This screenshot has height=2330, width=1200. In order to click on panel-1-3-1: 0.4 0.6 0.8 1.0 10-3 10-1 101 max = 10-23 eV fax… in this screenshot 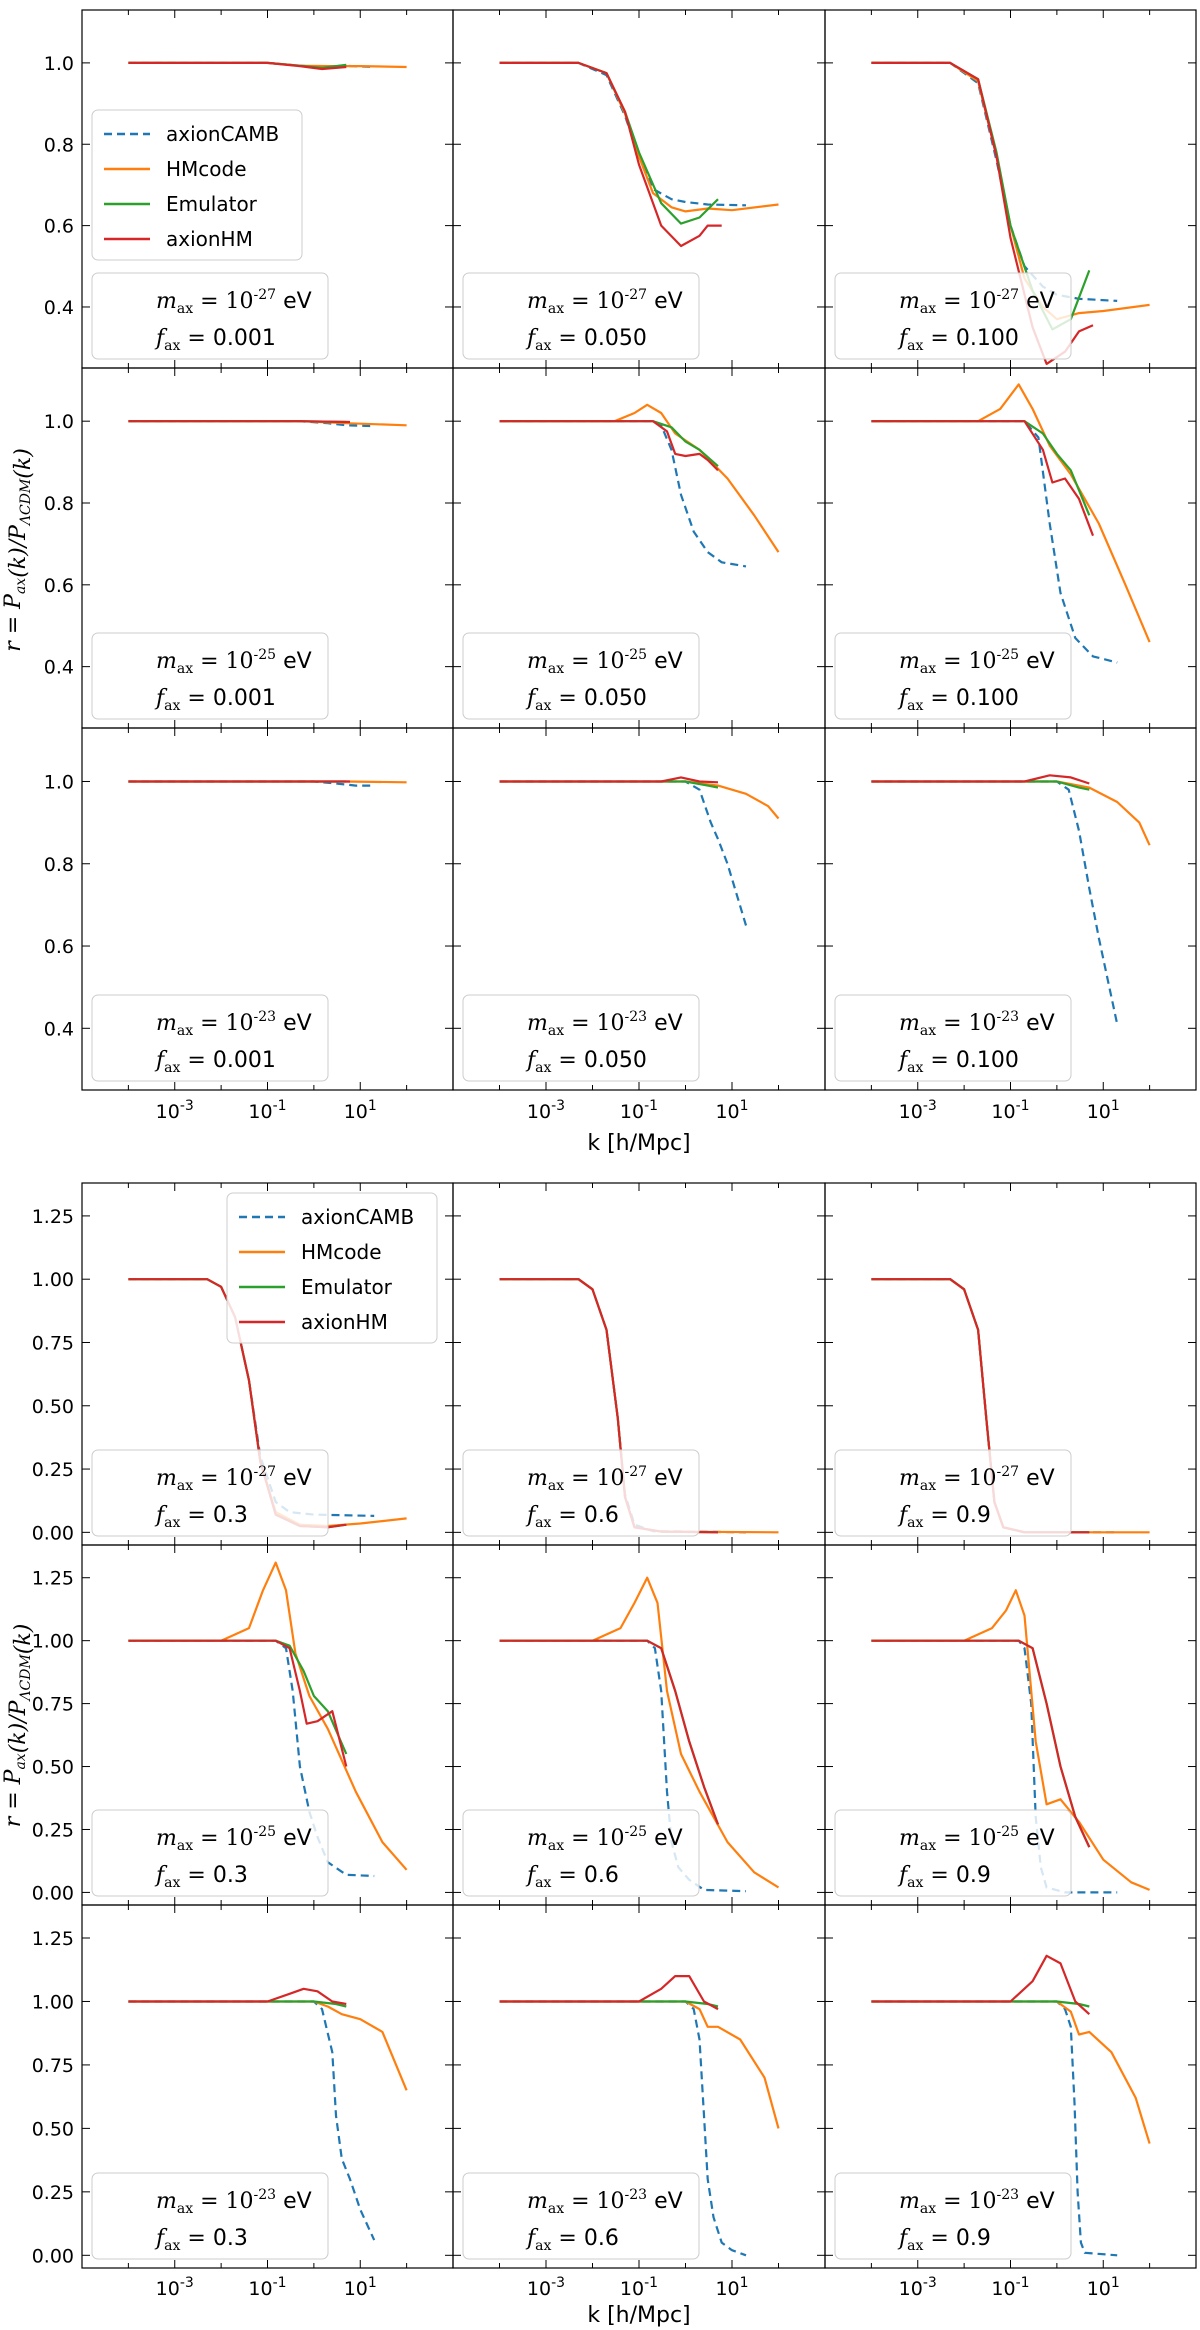, I will do `click(249, 925)`.